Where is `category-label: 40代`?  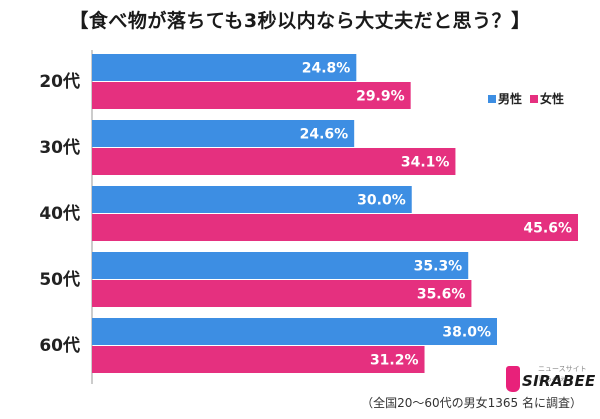 category-label: 40代 is located at coordinates (59, 213).